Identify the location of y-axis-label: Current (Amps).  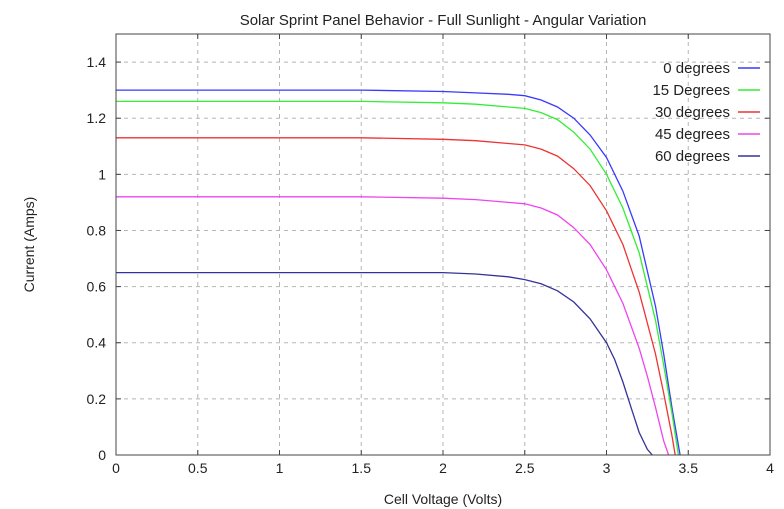
(29, 245).